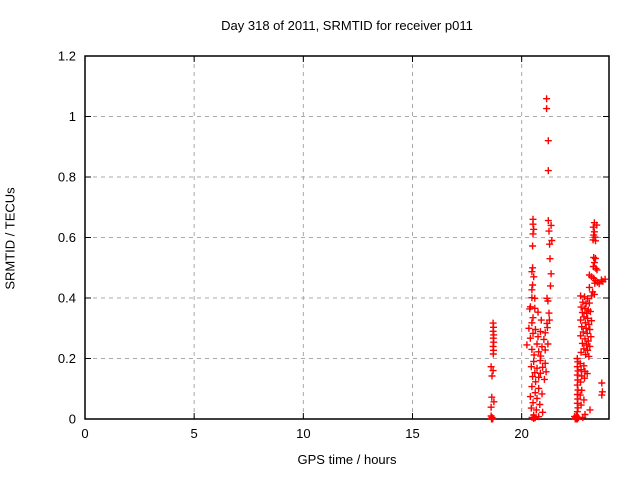 The height and width of the screenshot is (480, 640). I want to click on x-tick-label: 0, so click(84, 433).